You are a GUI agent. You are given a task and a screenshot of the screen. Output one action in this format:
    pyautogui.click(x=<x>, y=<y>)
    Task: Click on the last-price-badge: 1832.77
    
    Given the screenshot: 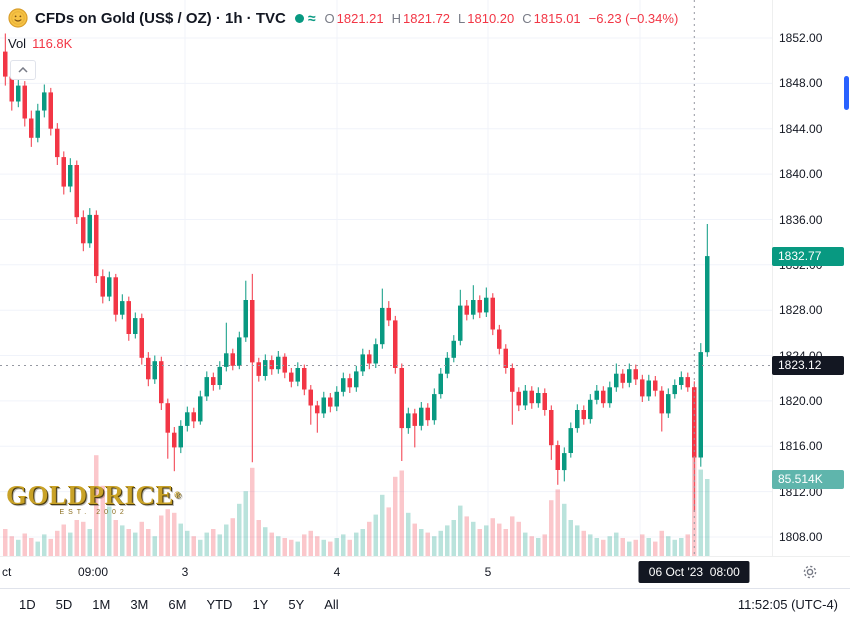 What is the action you would take?
    pyautogui.click(x=808, y=256)
    